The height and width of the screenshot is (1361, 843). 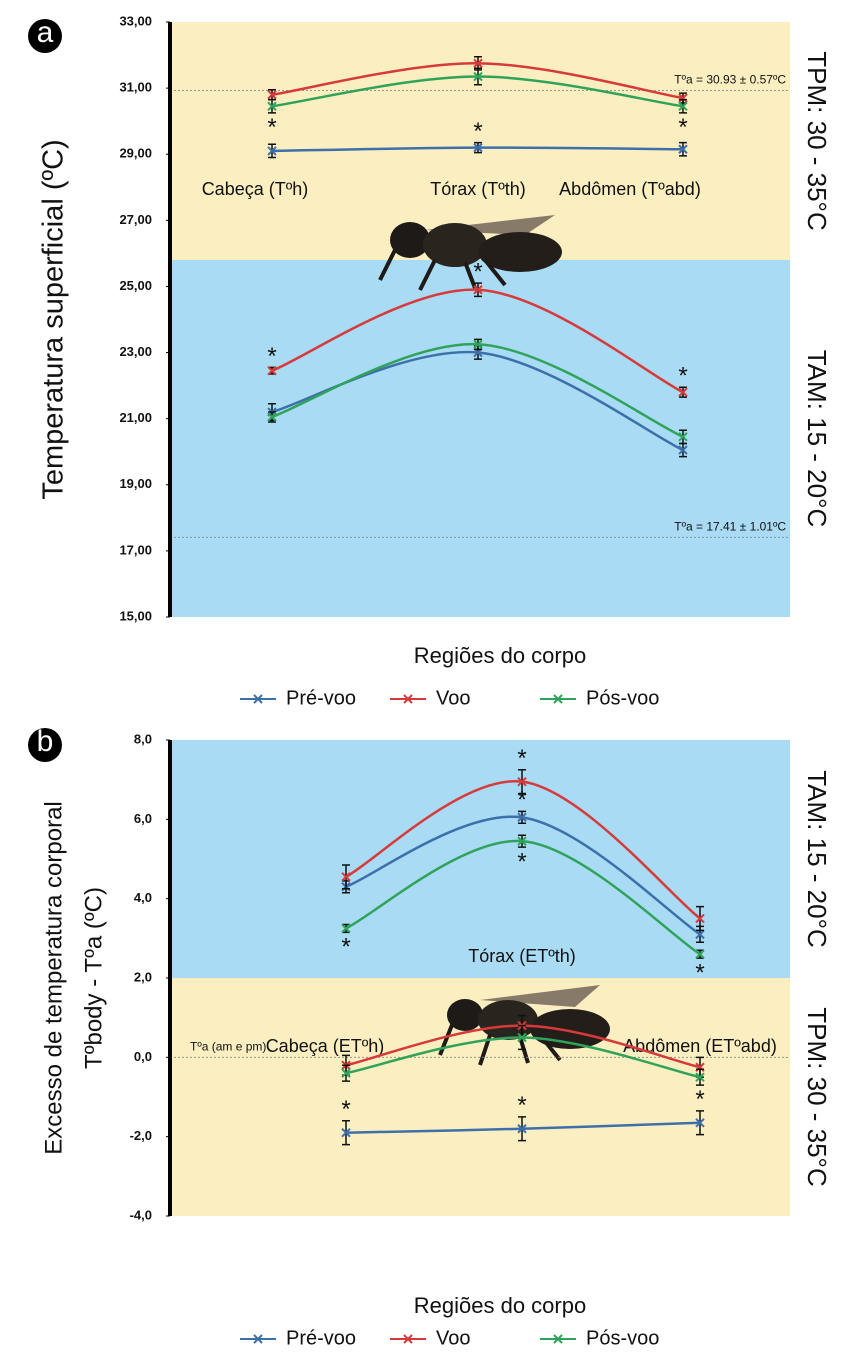 What do you see at coordinates (730, 80) in the screenshot?
I see `reference-label: Tºa = 30.93 ± 0.57ºC` at bounding box center [730, 80].